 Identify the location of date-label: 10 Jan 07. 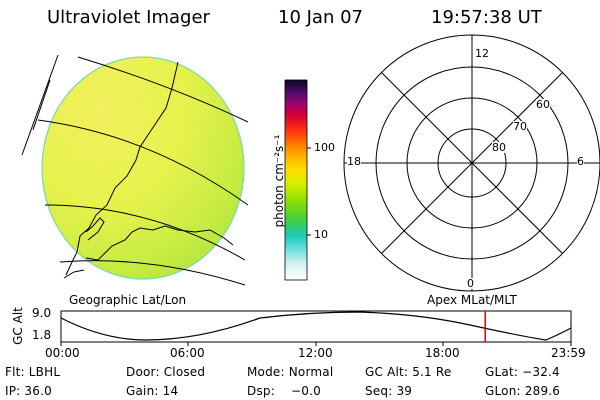
(320, 17).